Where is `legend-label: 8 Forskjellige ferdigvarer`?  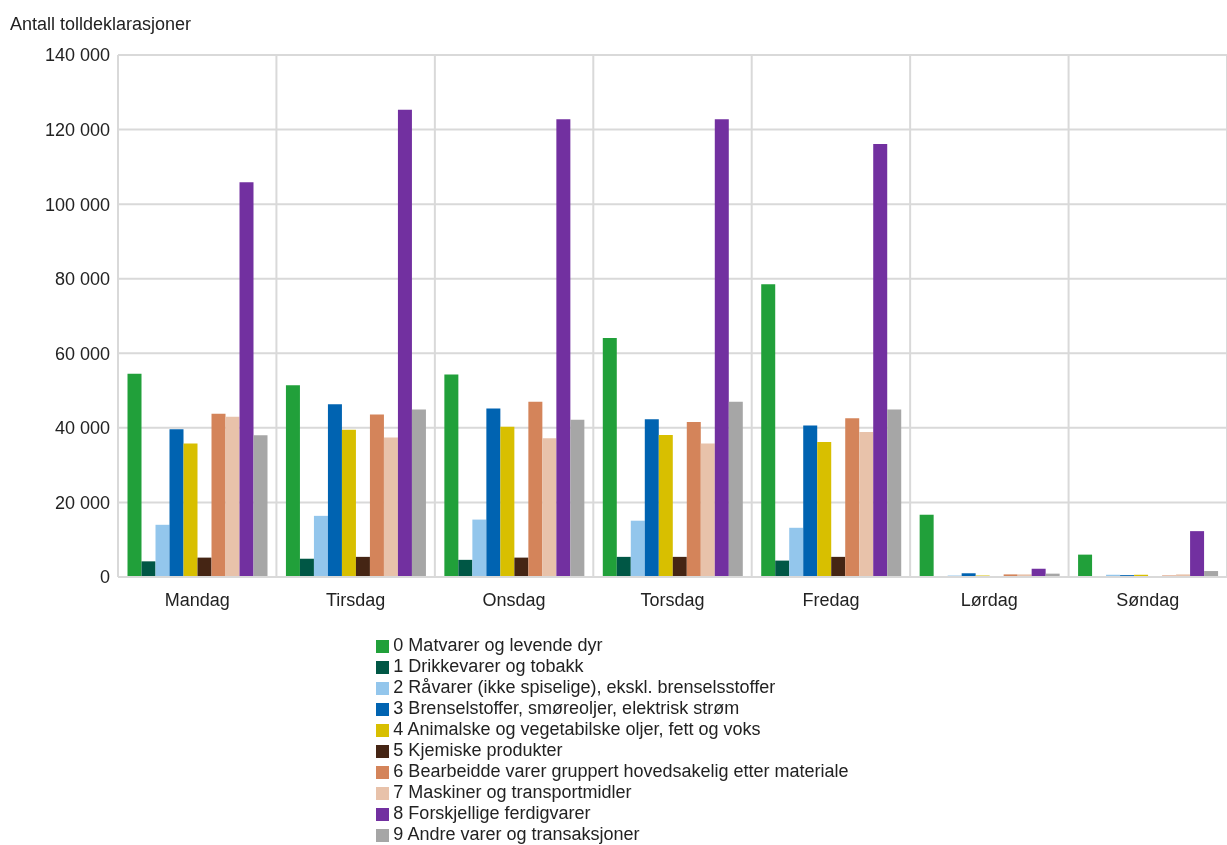
legend-label: 8 Forskjellige ferdigvarer is located at coordinates (492, 813).